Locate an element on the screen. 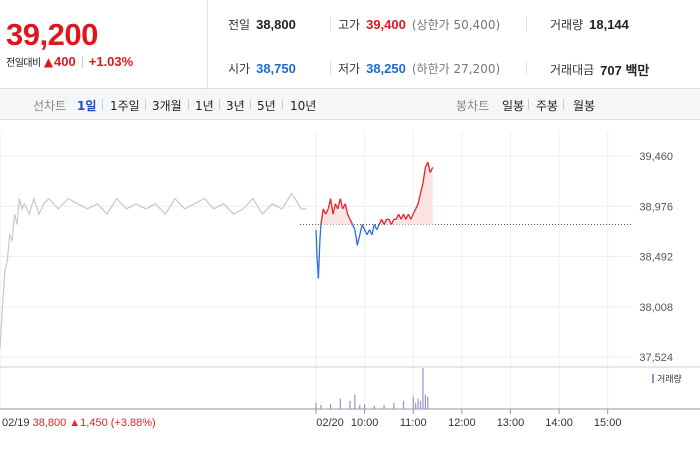  y-tick-label: 38,492 is located at coordinates (656, 258).